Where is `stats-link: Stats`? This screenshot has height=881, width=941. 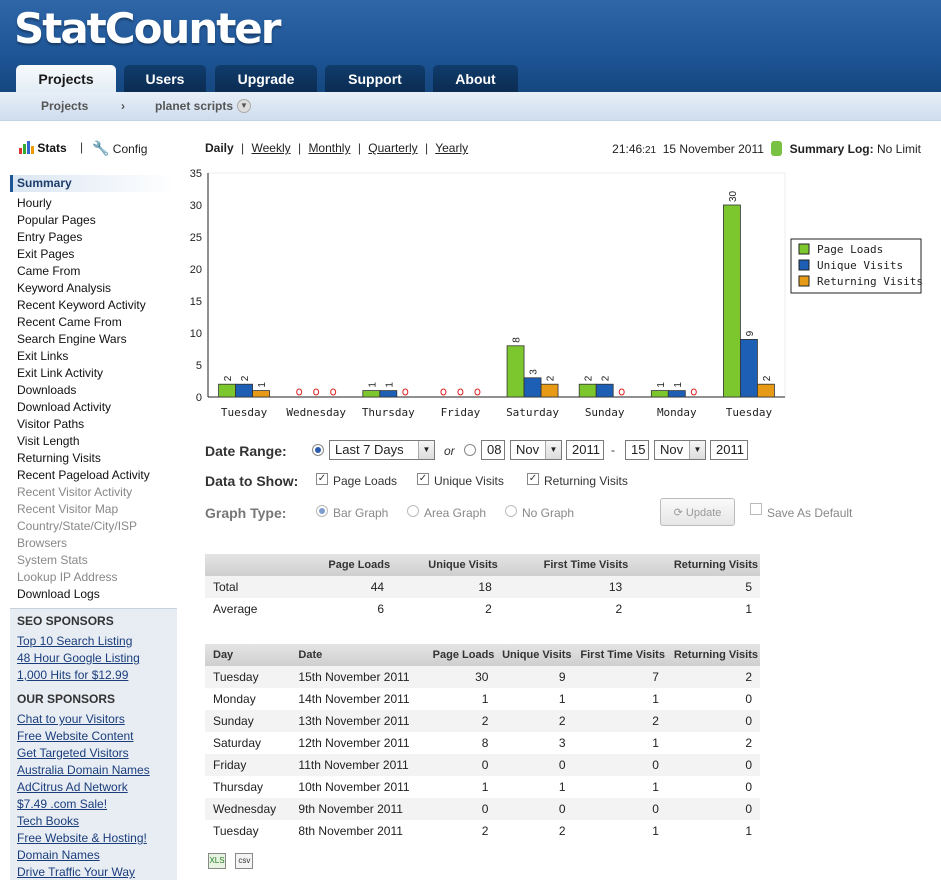 stats-link: Stats is located at coordinates (42, 147).